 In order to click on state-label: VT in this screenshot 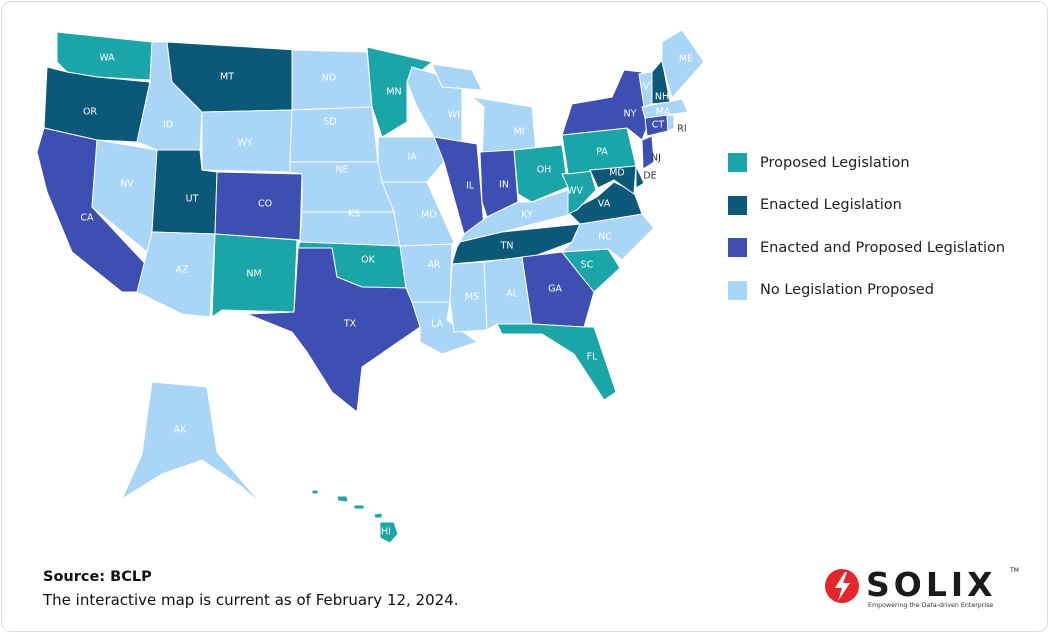, I will do `click(649, 87)`.